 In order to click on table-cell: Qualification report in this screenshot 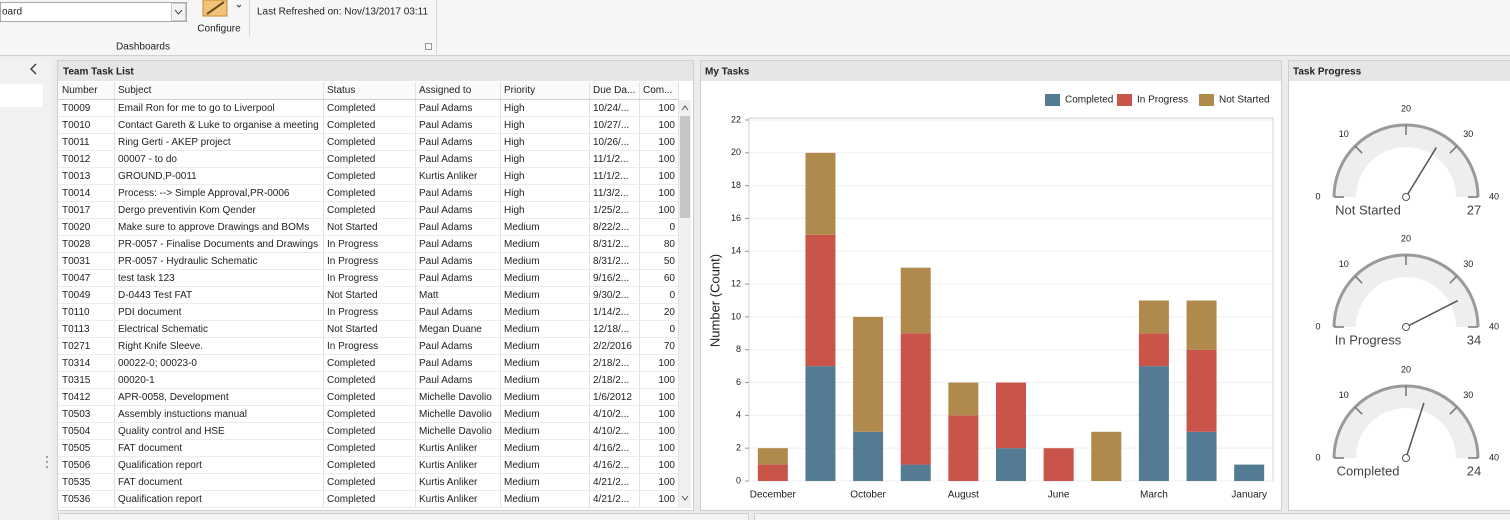, I will do `click(160, 465)`.